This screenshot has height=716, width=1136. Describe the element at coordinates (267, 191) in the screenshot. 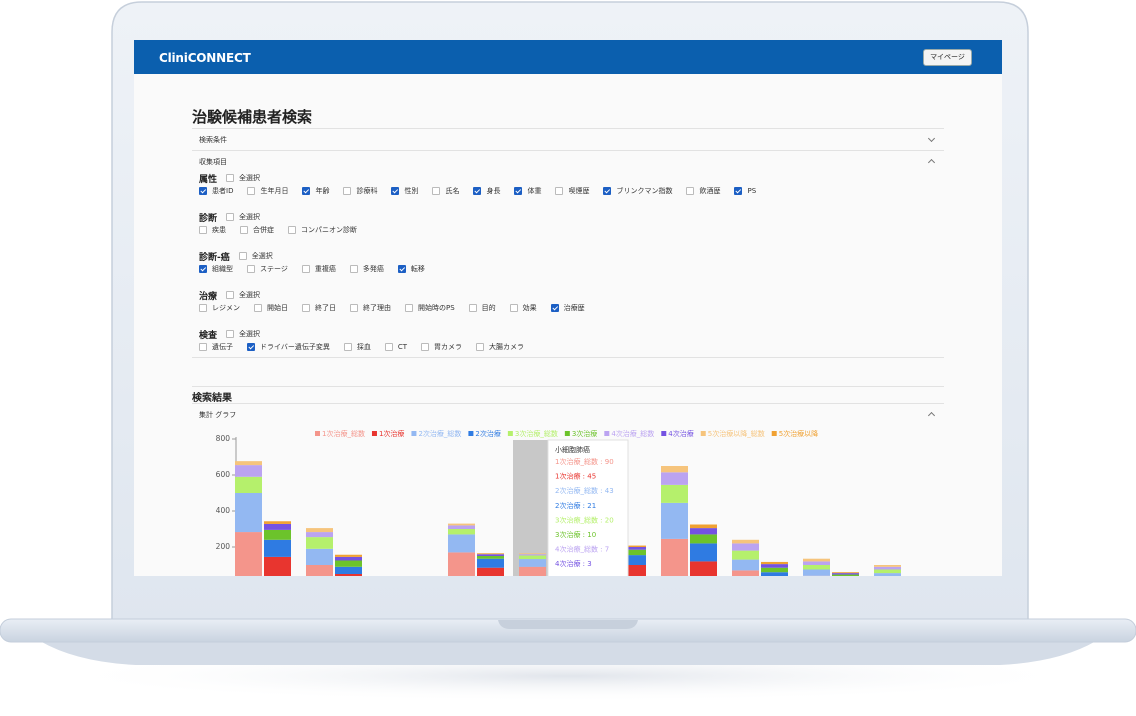

I see `field: 生年月日` at that location.